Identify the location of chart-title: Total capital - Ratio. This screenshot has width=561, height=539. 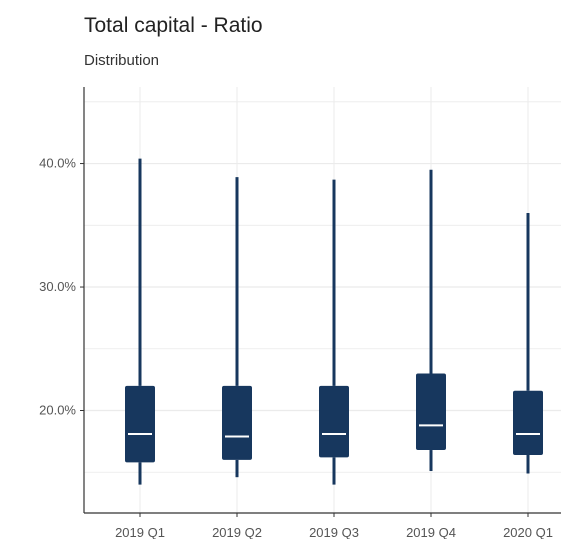
(173, 25).